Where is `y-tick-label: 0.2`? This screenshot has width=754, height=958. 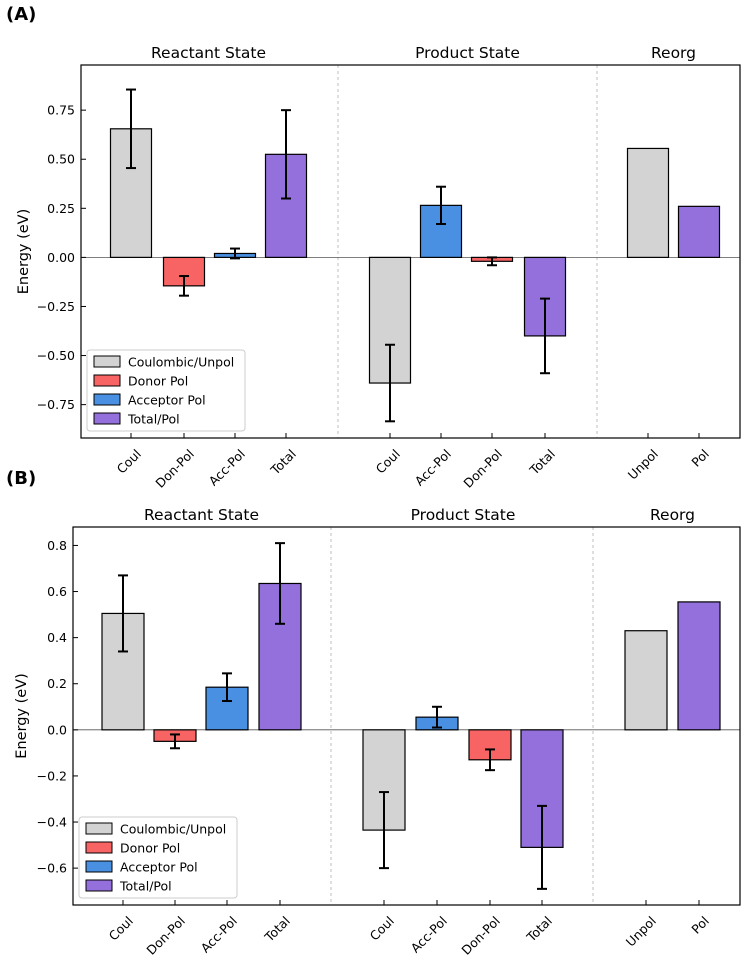 y-tick-label: 0.2 is located at coordinates (57, 683).